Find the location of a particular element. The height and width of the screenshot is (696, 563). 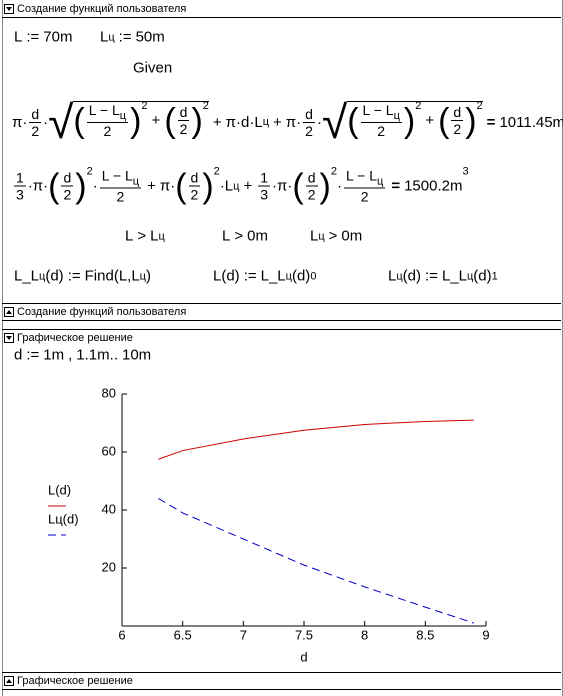

region-header: Создание функций пользователя is located at coordinates (281, 9).